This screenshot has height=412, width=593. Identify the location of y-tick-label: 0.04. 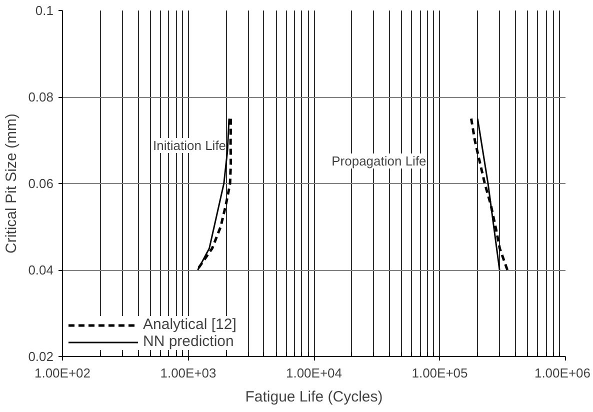
(41, 270).